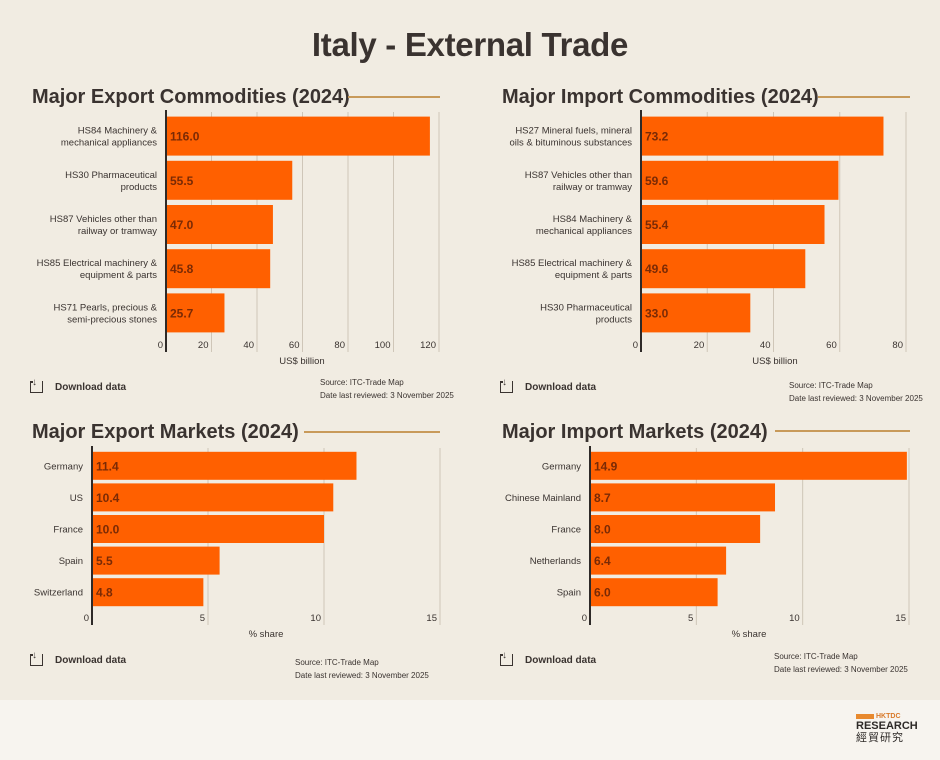 Image resolution: width=940 pixels, height=760 pixels. Describe the element at coordinates (470, 730) in the screenshot. I see `footer` at that location.